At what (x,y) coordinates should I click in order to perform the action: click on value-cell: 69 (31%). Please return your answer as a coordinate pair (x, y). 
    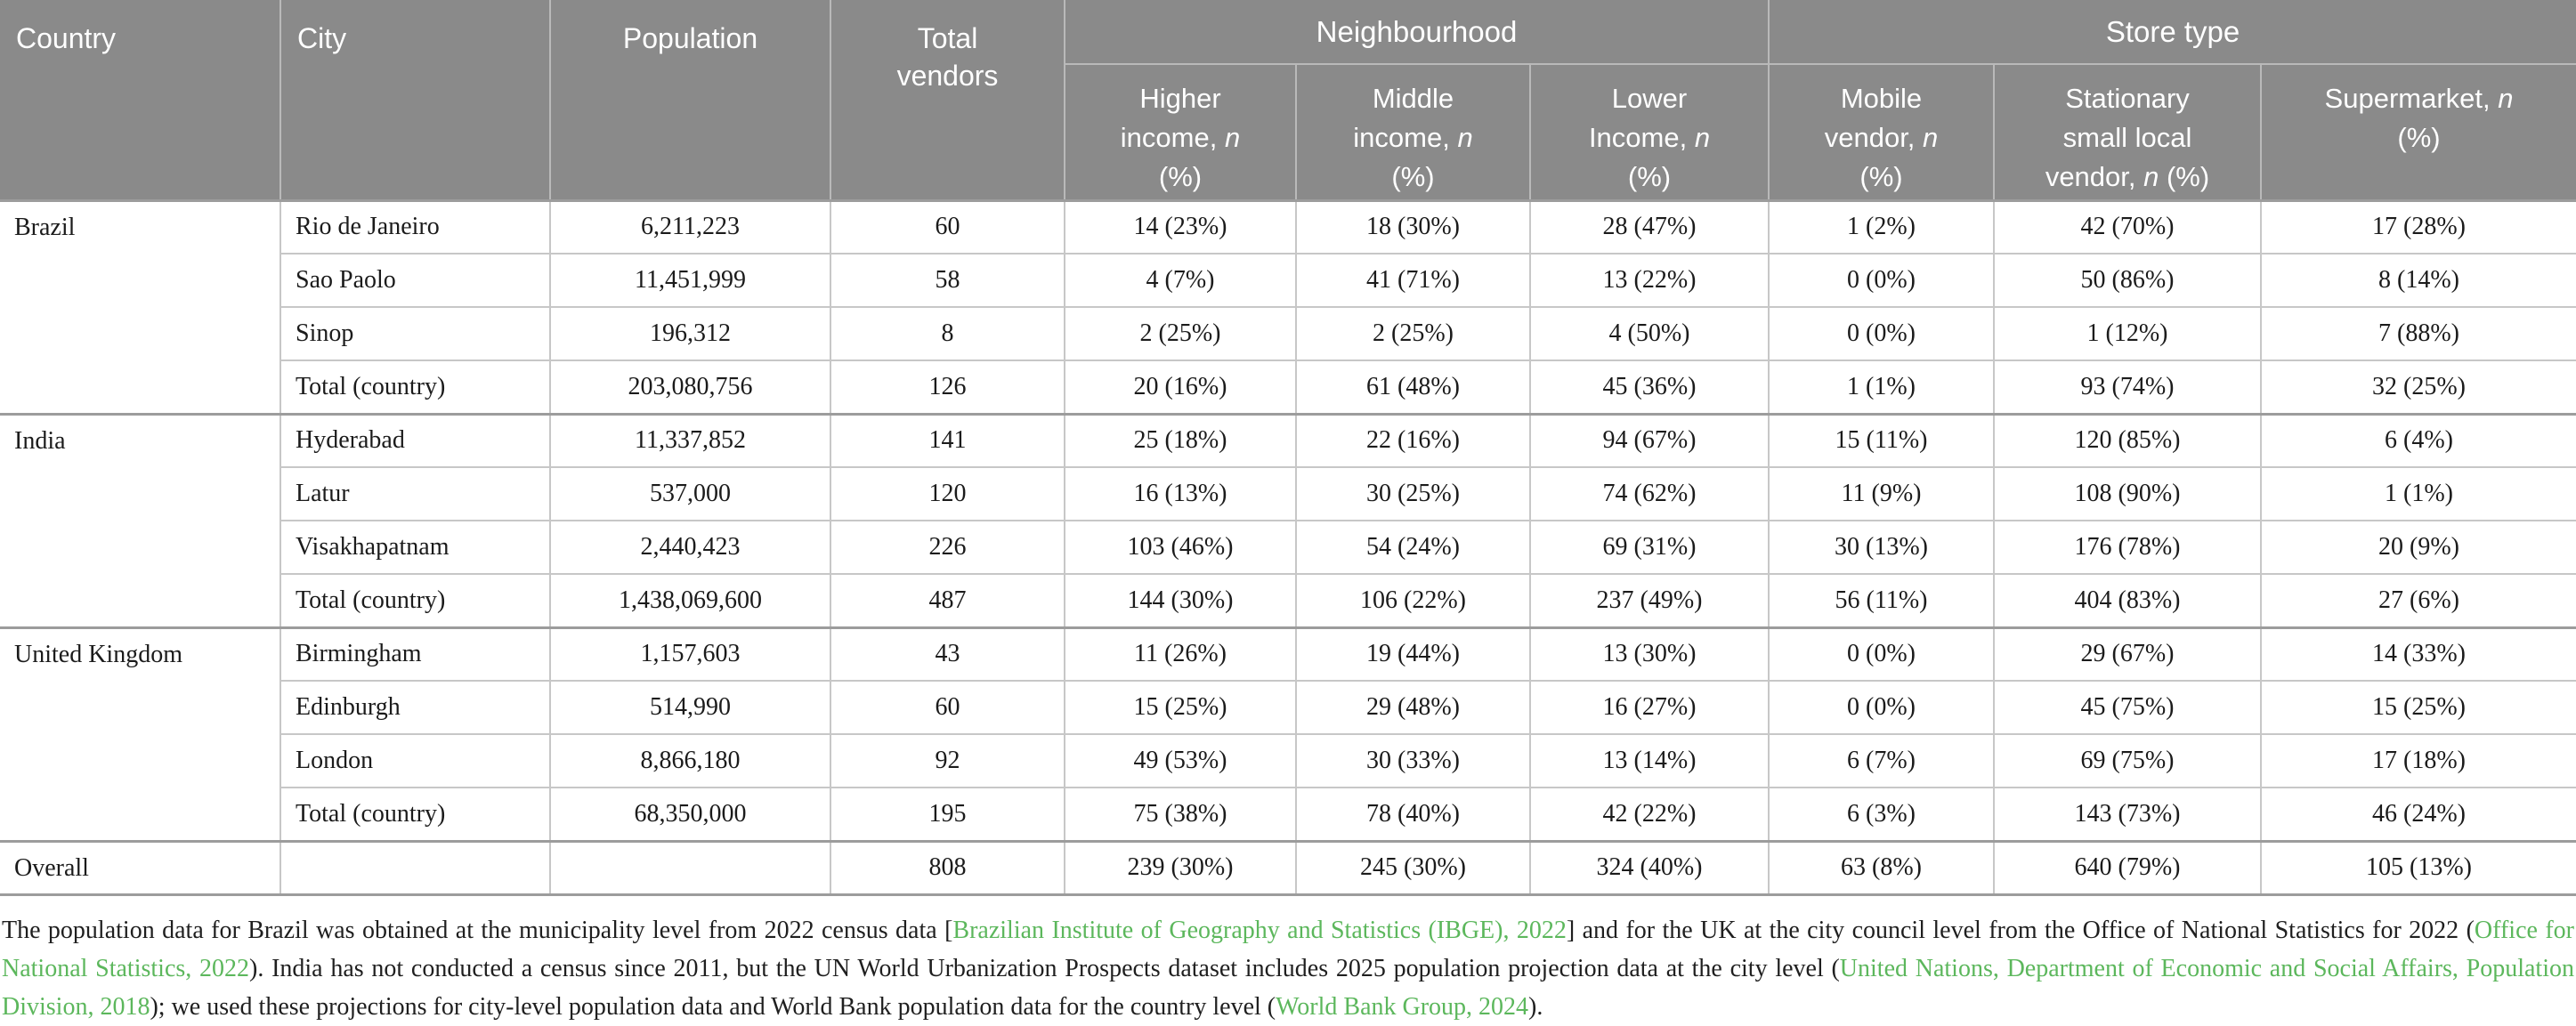
    Looking at the image, I should click on (1649, 547).